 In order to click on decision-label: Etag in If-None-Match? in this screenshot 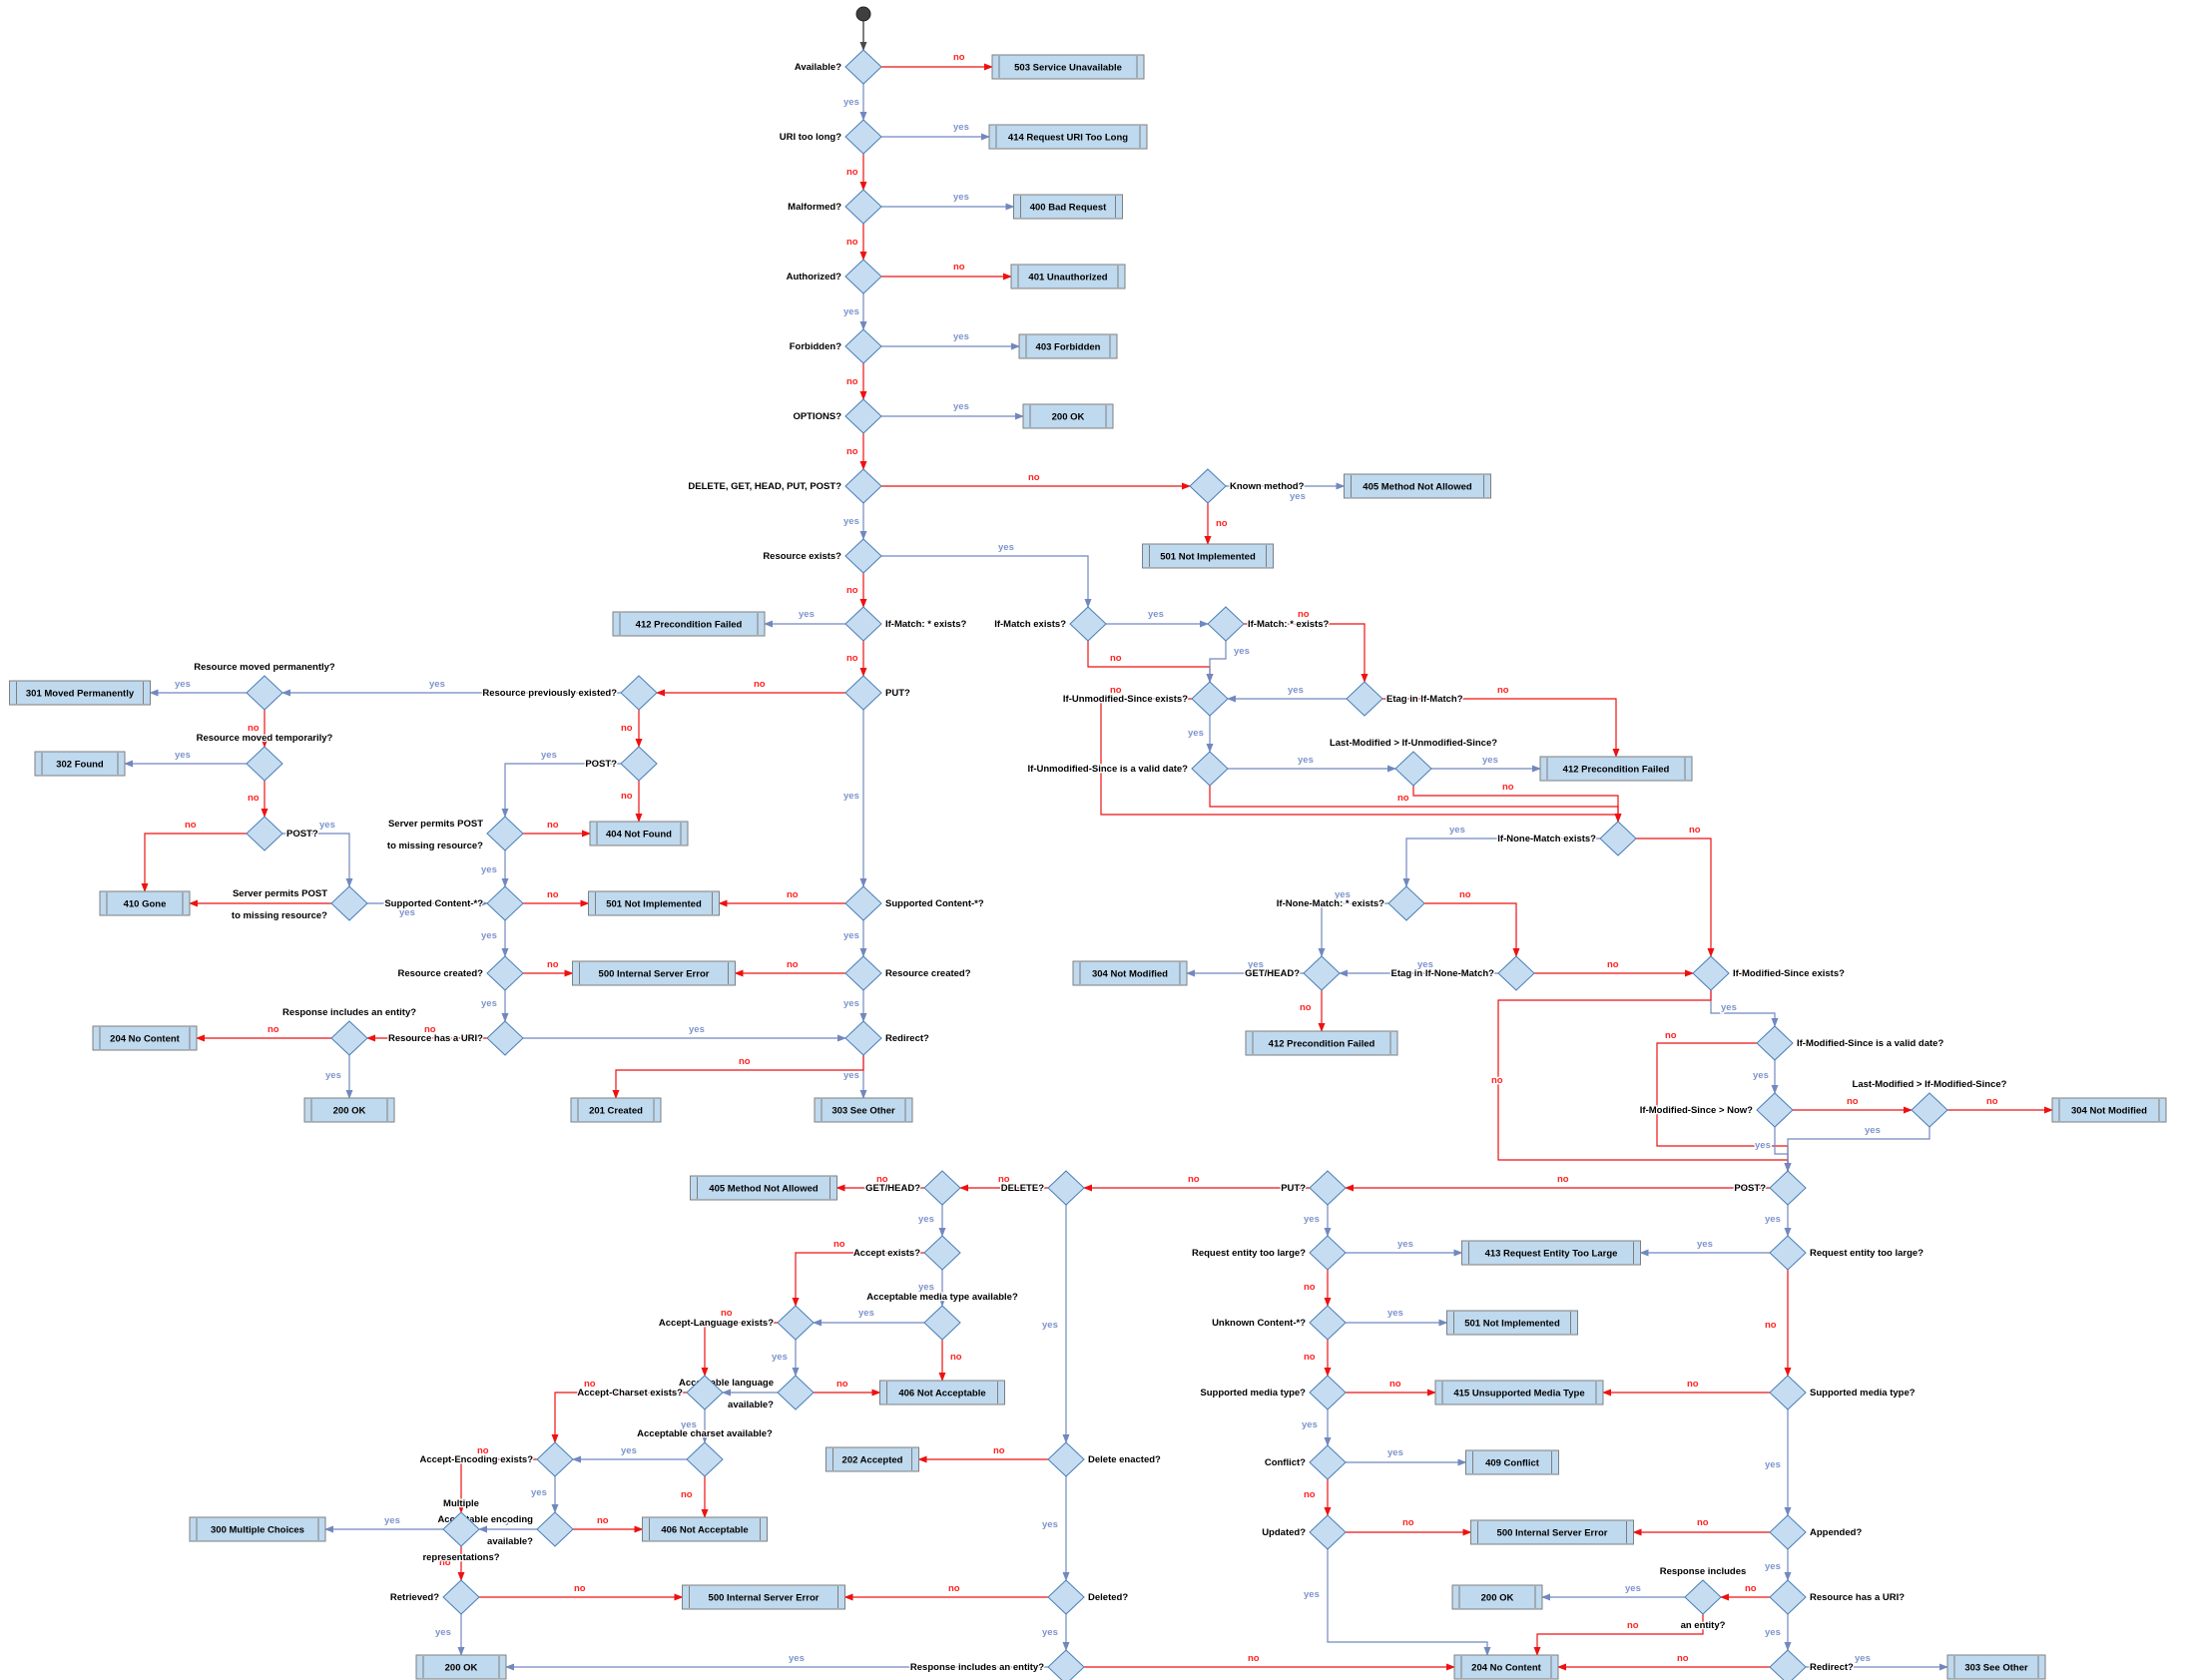, I will do `click(1443, 973)`.